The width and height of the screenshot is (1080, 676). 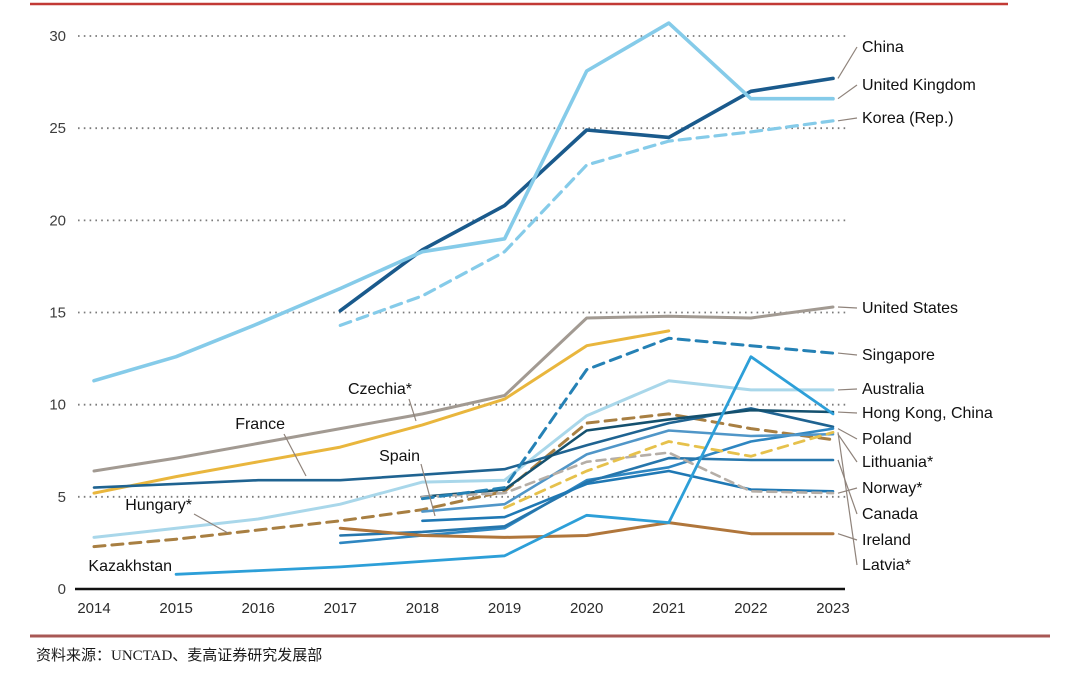 What do you see at coordinates (847, 537) in the screenshot?
I see `leader-ireland` at bounding box center [847, 537].